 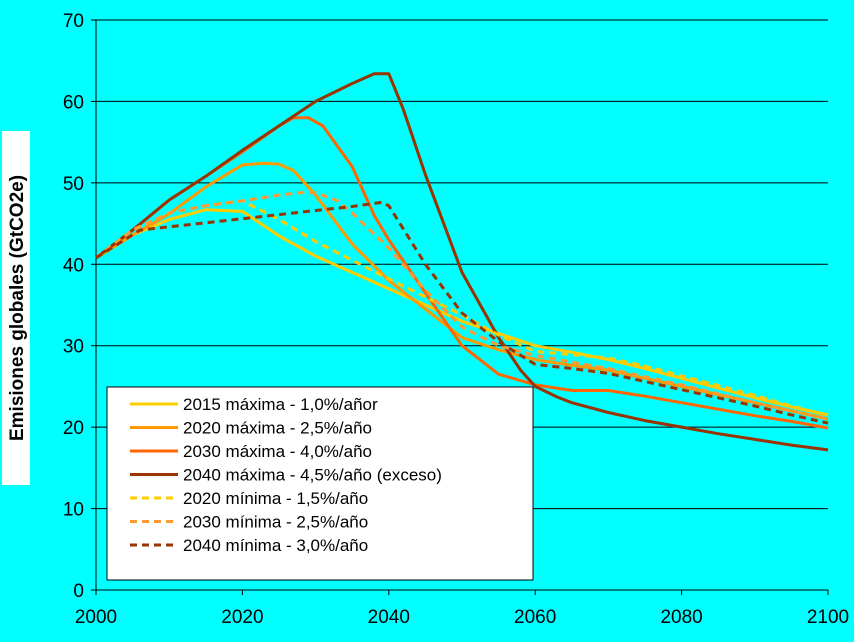 I want to click on x-tick-label: 2040, so click(x=389, y=617).